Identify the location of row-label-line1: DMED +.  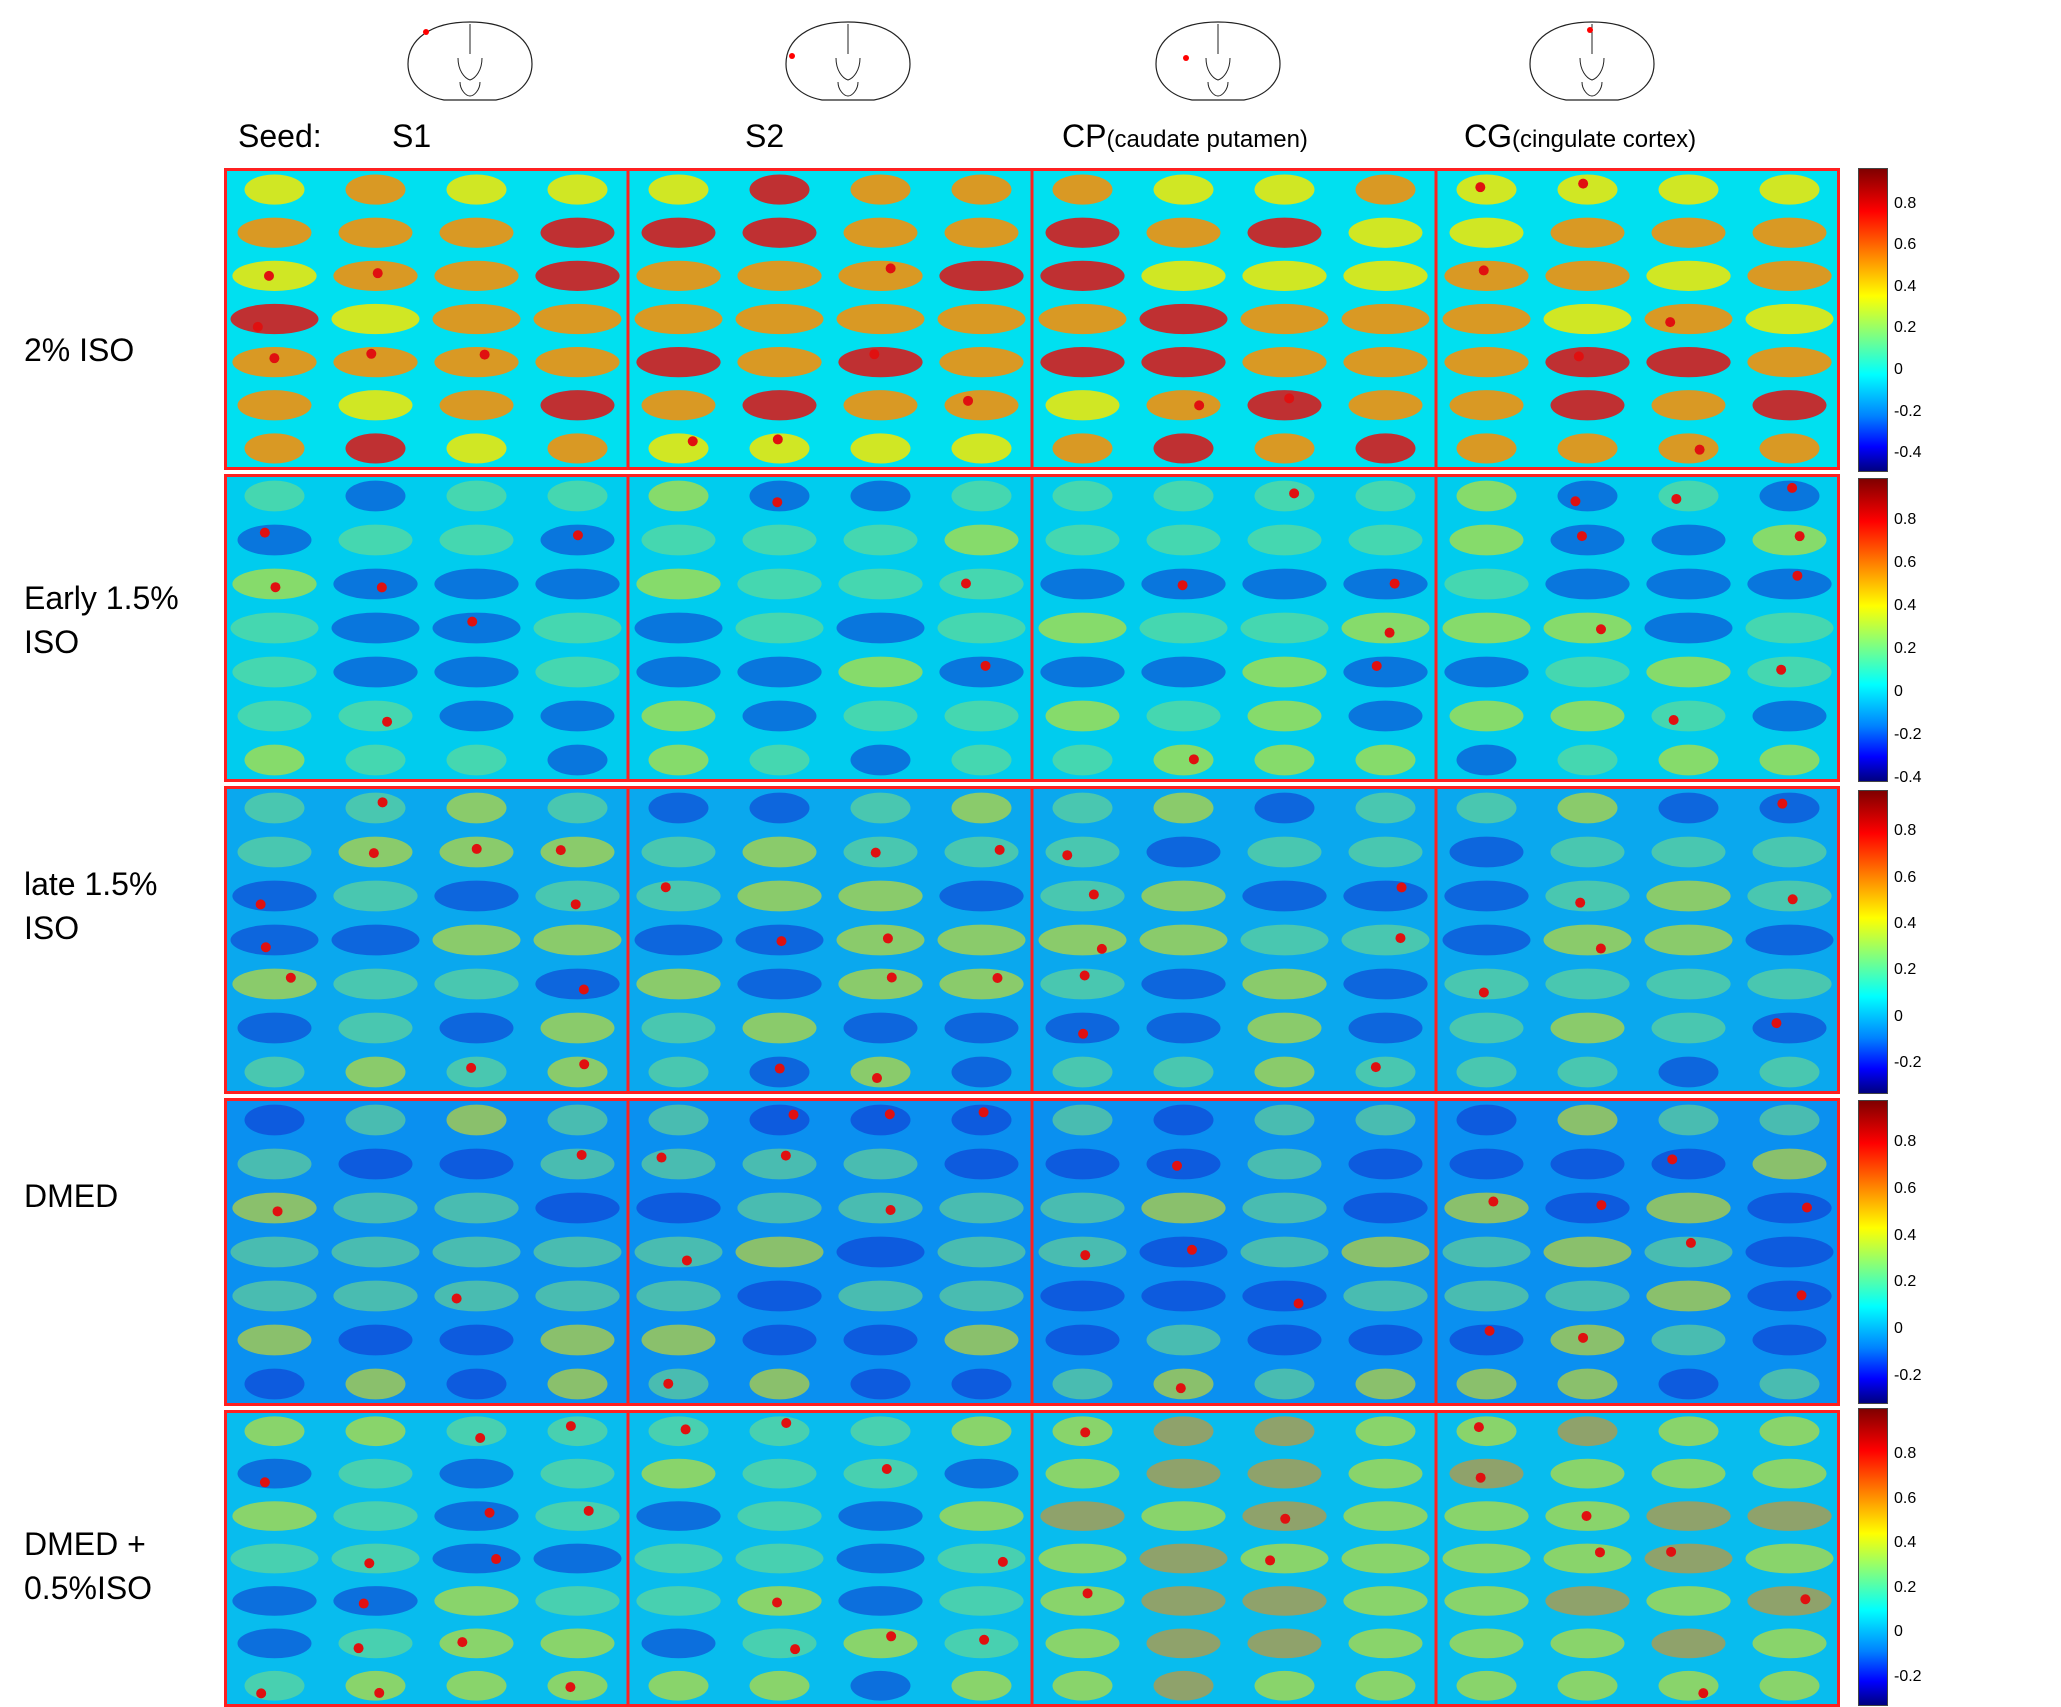
(85, 1544).